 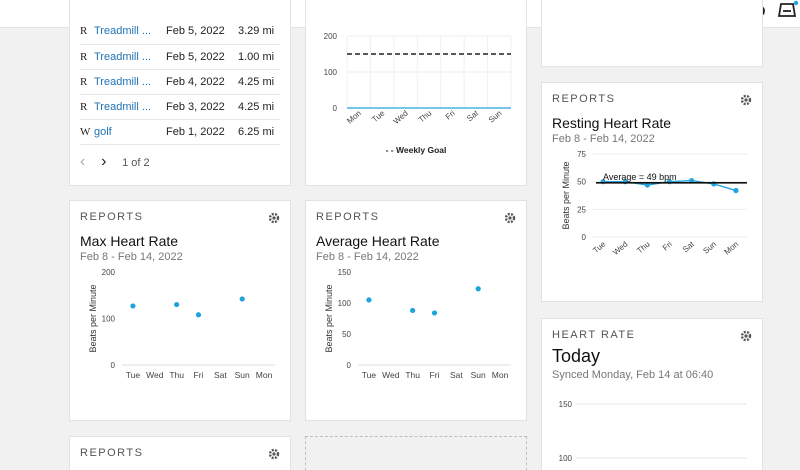 What do you see at coordinates (416, 453) in the screenshot?
I see `add-widget-placeholder` at bounding box center [416, 453].